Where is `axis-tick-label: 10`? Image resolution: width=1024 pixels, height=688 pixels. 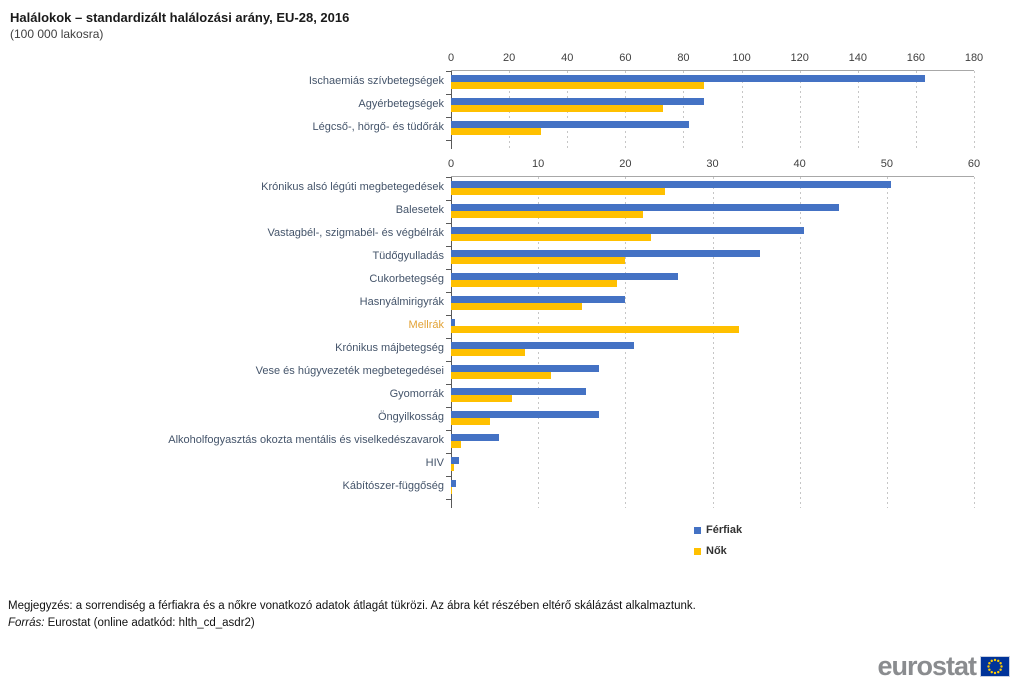
axis-tick-label: 10 is located at coordinates (538, 164).